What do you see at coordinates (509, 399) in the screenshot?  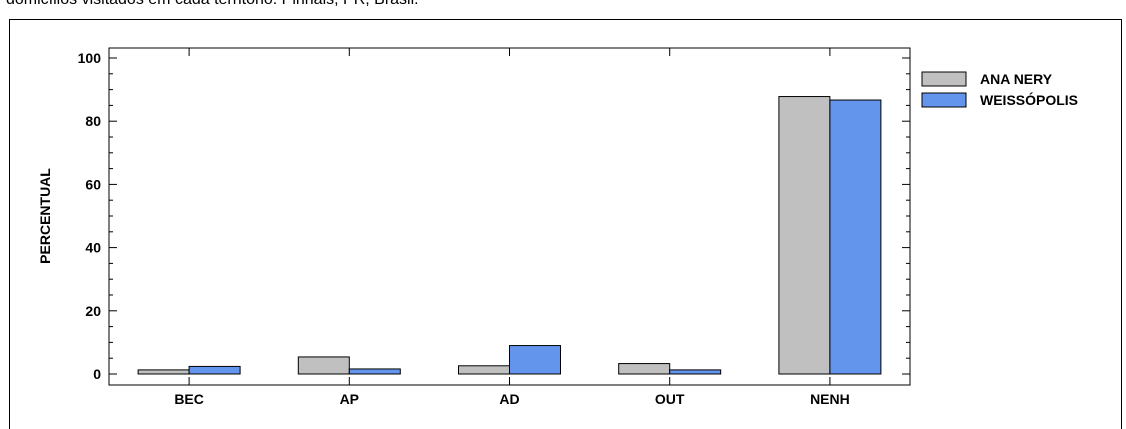 I see `x-tick-label: AD` at bounding box center [509, 399].